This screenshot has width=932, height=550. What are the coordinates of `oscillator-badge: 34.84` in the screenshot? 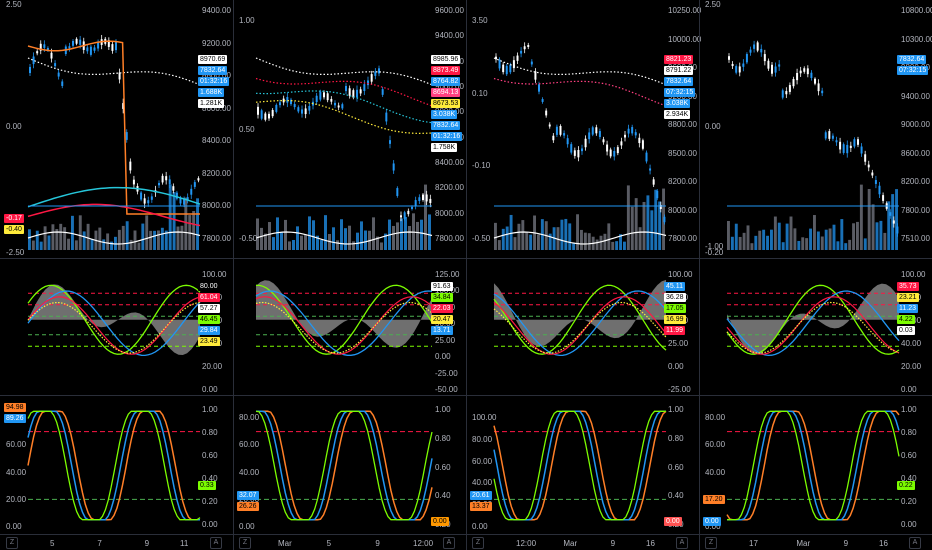 It's located at (442, 297).